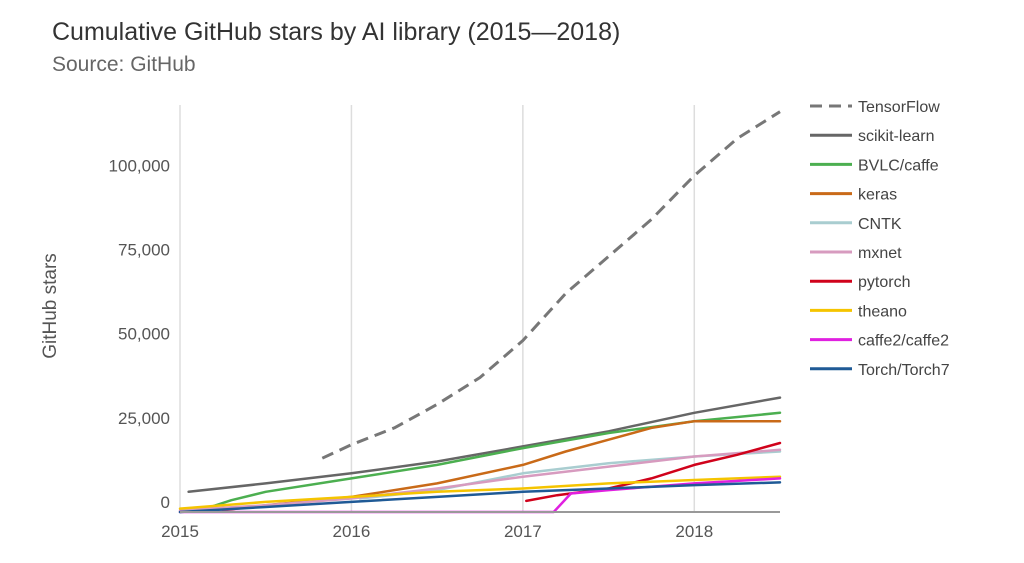 This screenshot has height=563, width=1024. I want to click on x-tick-label: 2018, so click(694, 531).